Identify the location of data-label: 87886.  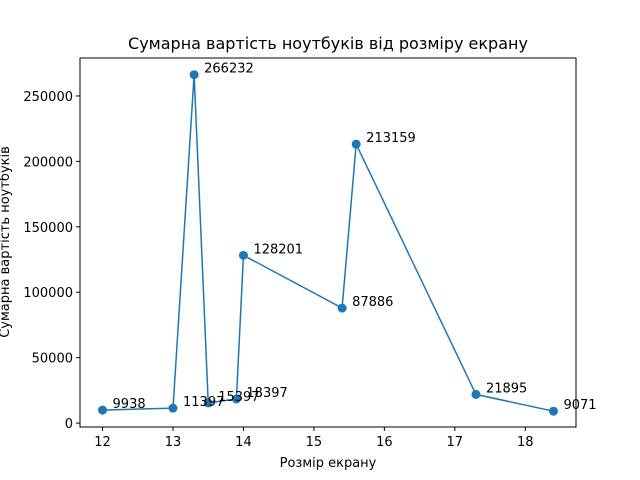
(372, 302).